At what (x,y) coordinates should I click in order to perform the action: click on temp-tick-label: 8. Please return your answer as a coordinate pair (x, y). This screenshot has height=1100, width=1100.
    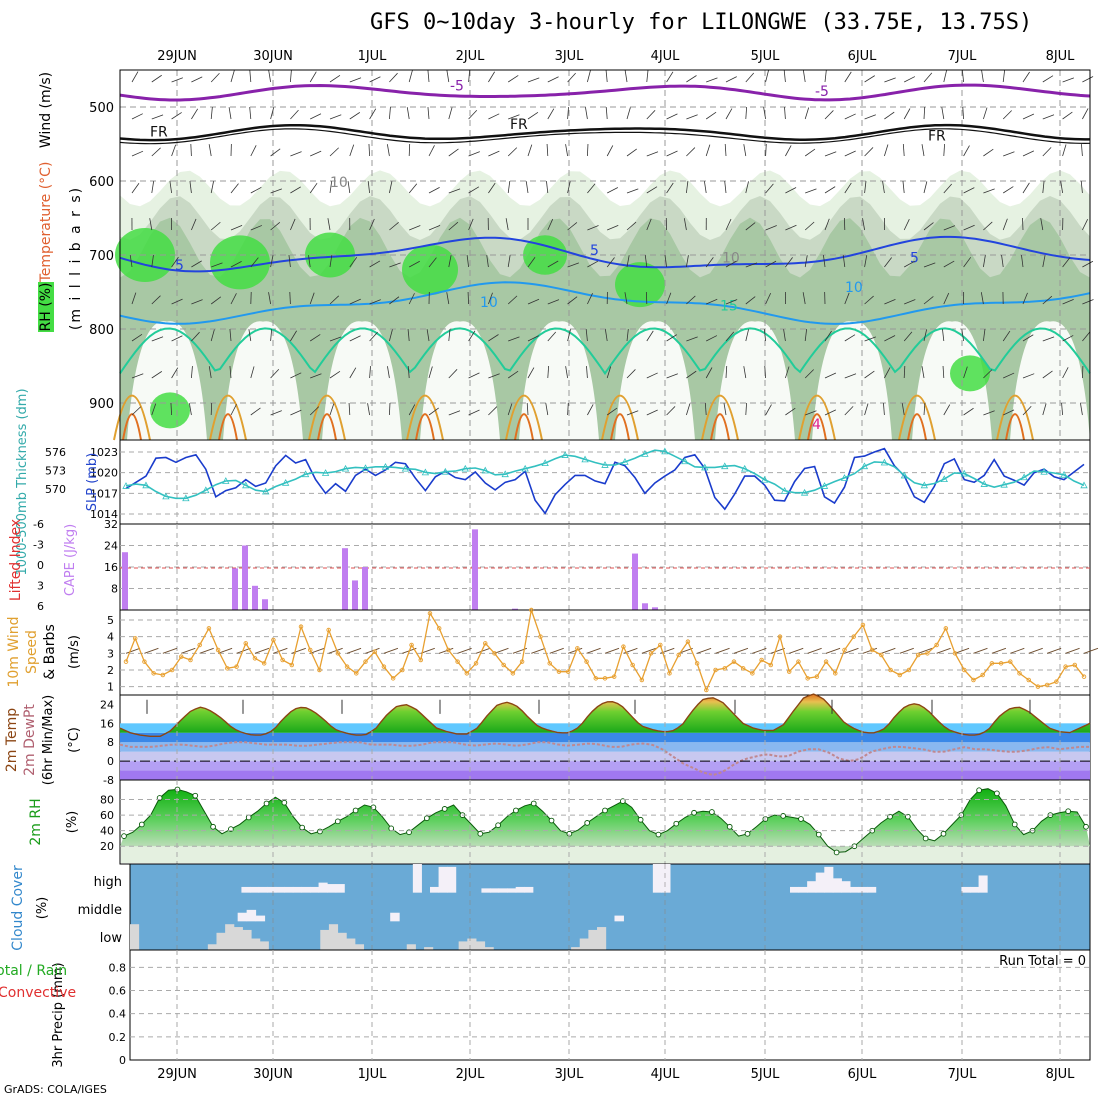
    Looking at the image, I should click on (110, 742).